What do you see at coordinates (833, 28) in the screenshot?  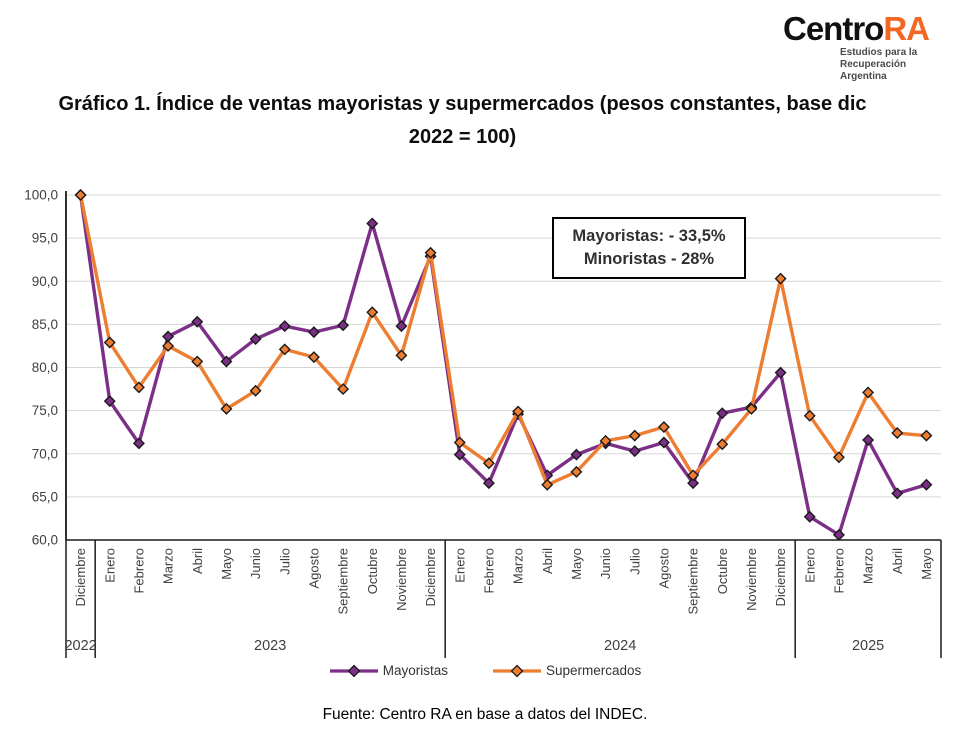 I see `logo-brand-centro: Centro` at bounding box center [833, 28].